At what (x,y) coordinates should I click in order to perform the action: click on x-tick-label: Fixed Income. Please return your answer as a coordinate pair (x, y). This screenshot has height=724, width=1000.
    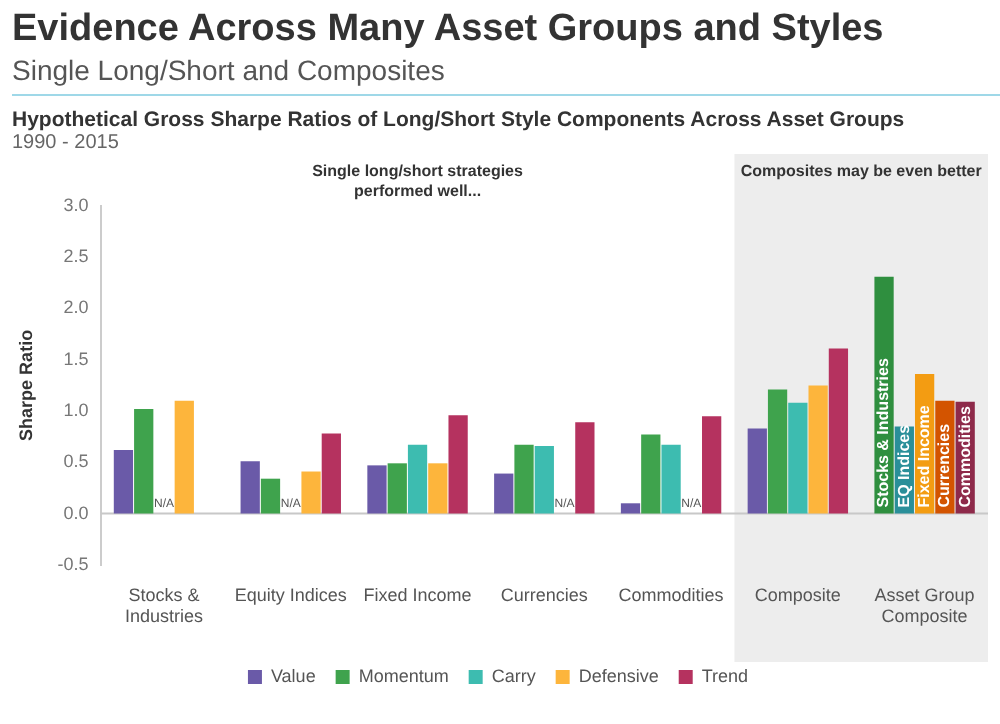
    Looking at the image, I should click on (417, 594).